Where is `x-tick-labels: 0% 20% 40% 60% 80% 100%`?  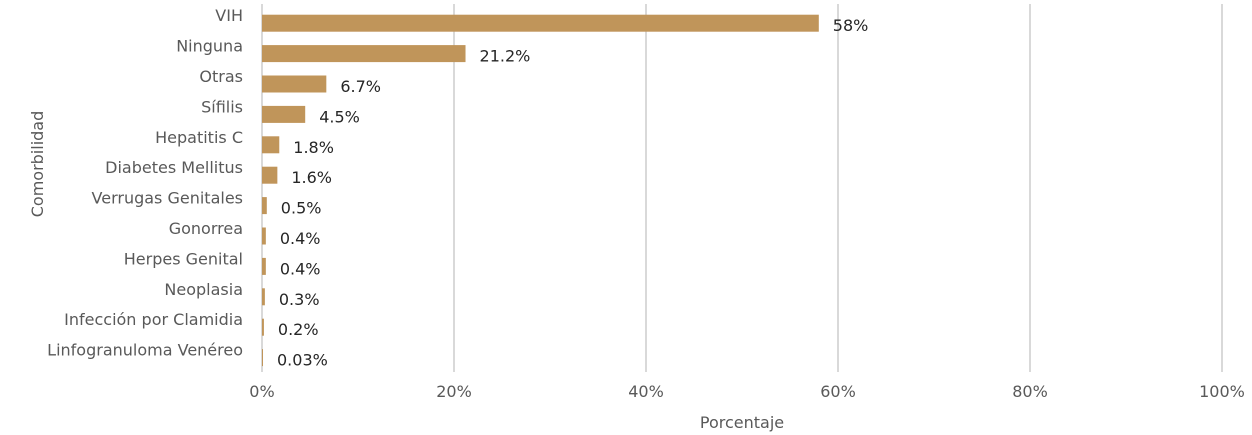 x-tick-labels: 0% 20% 40% 60% 80% 100% is located at coordinates (747, 391).